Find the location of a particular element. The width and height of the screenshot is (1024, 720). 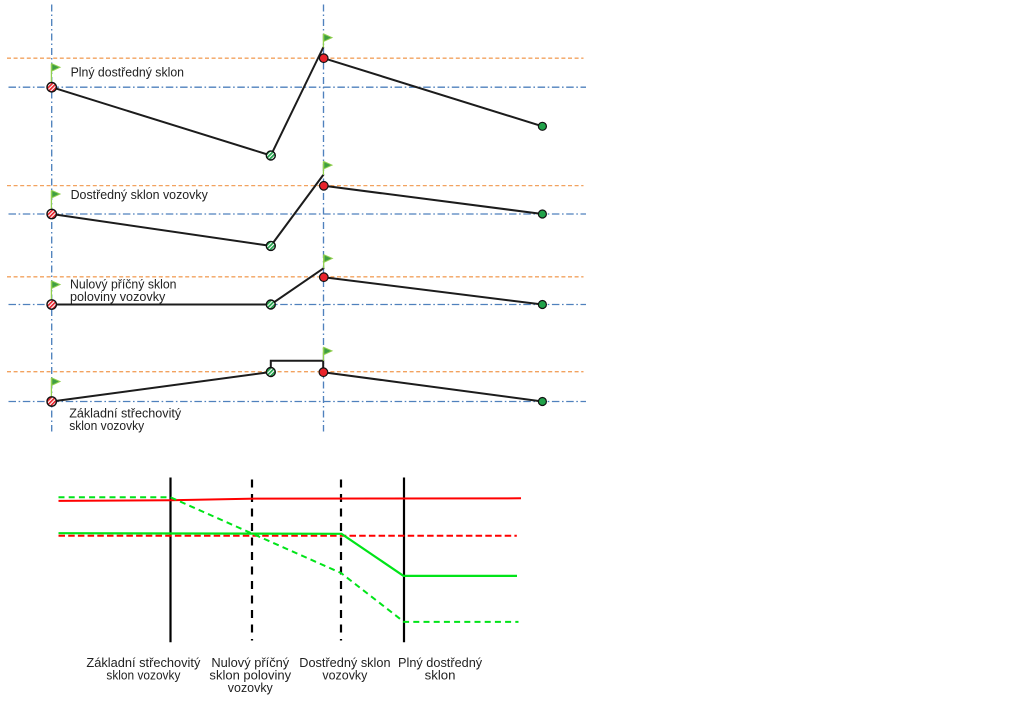

label-line: Dostředný sklon is located at coordinates (344, 662).